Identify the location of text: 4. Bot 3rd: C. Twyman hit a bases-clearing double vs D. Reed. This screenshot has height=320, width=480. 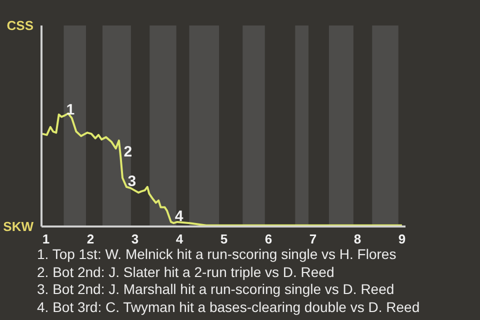
(228, 306).